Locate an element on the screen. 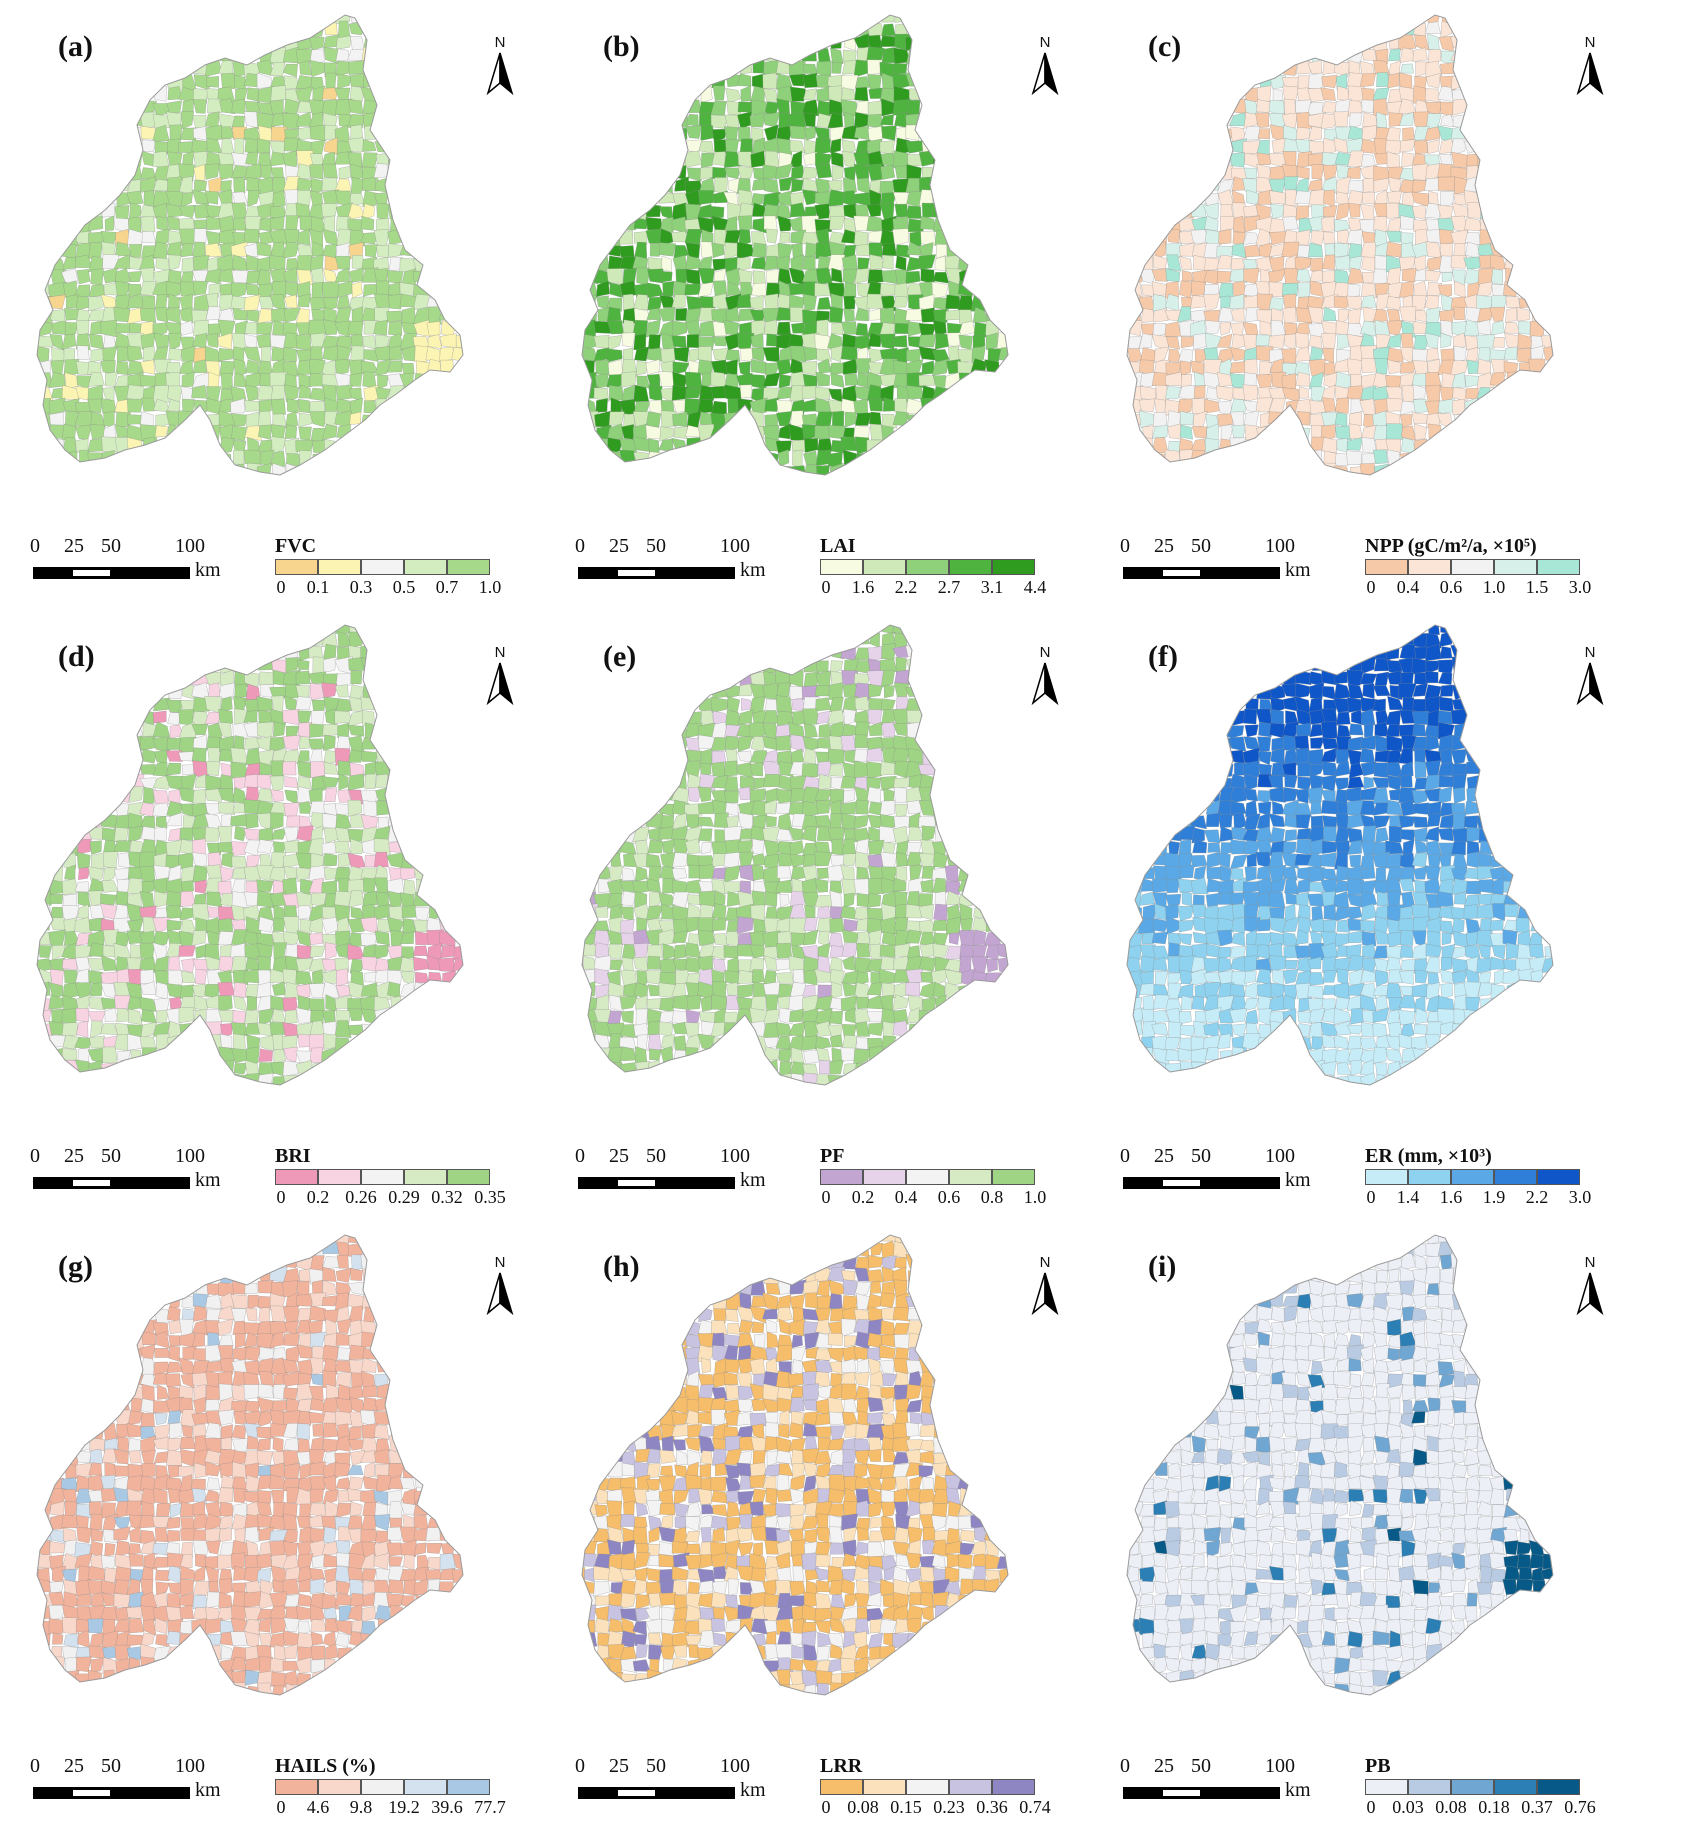  scale-tick: 0 is located at coordinates (580, 546).